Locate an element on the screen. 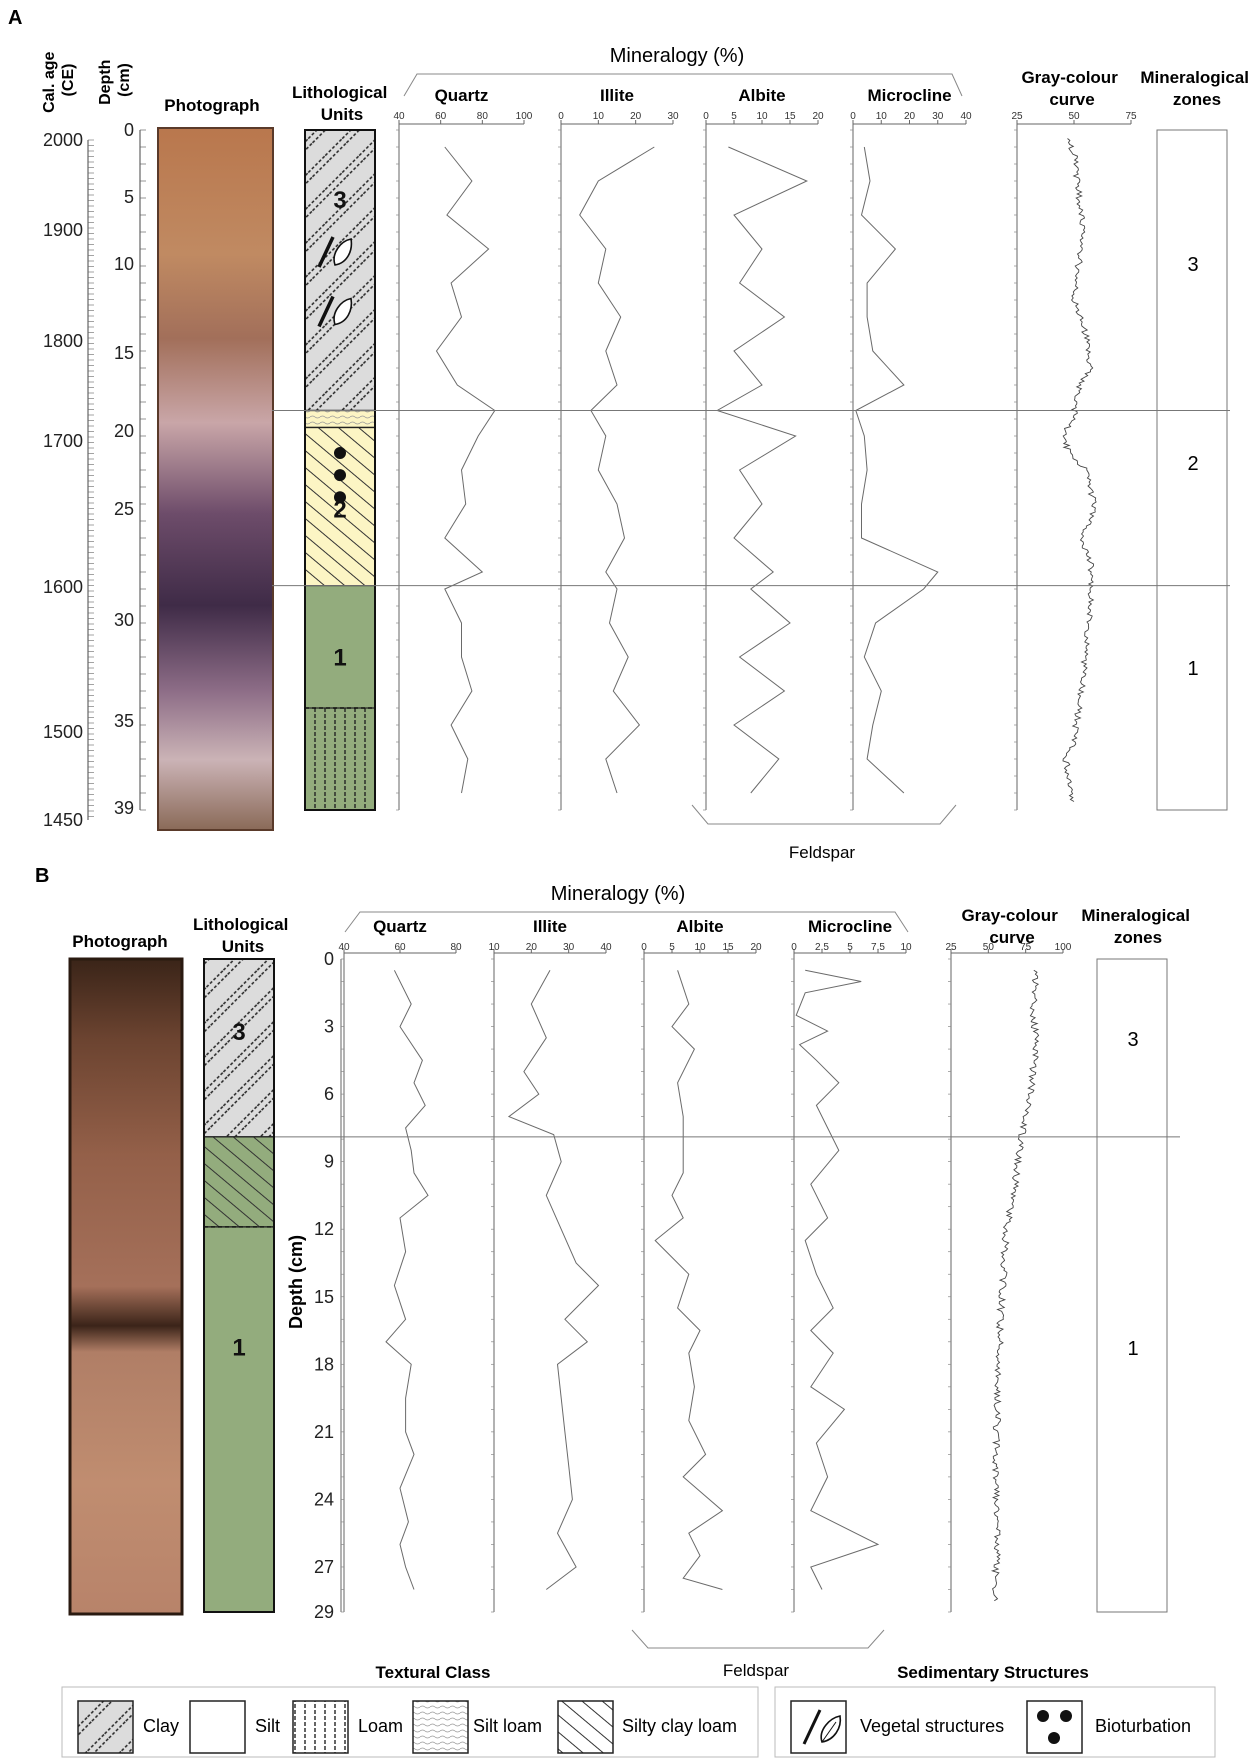 The height and width of the screenshot is (1764, 1251). panel-a-series-gray-colour-curve is located at coordinates (1079, 470).